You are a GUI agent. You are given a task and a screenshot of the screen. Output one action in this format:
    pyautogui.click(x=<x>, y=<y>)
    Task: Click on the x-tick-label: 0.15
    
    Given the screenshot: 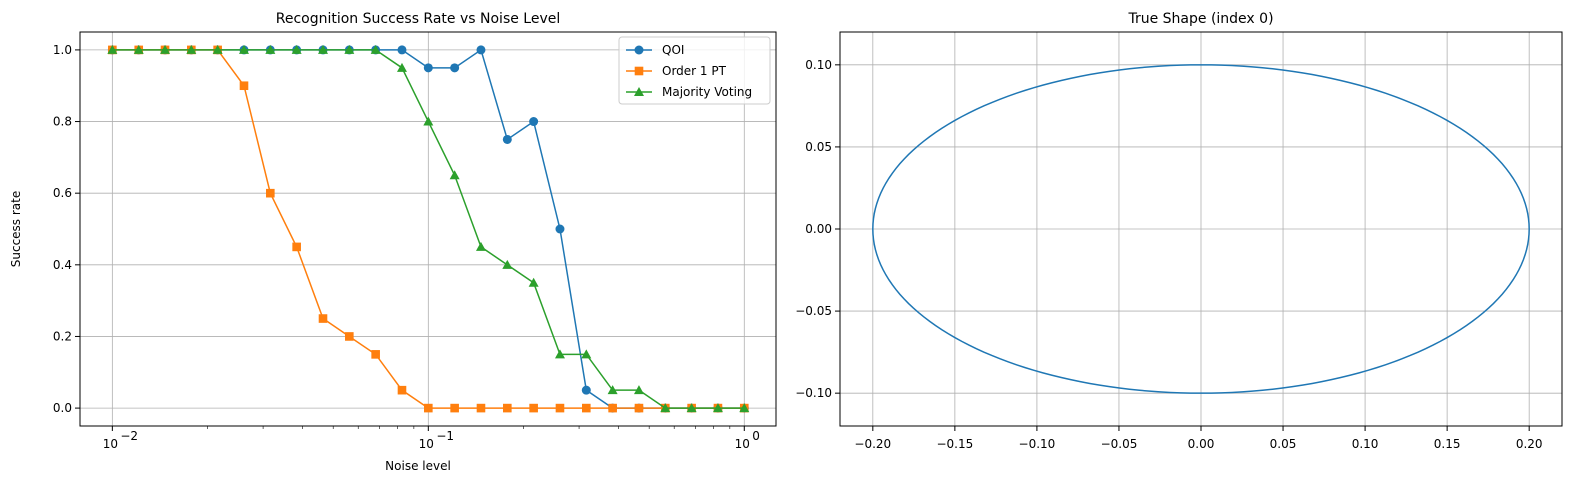 What is the action you would take?
    pyautogui.click(x=1447, y=444)
    